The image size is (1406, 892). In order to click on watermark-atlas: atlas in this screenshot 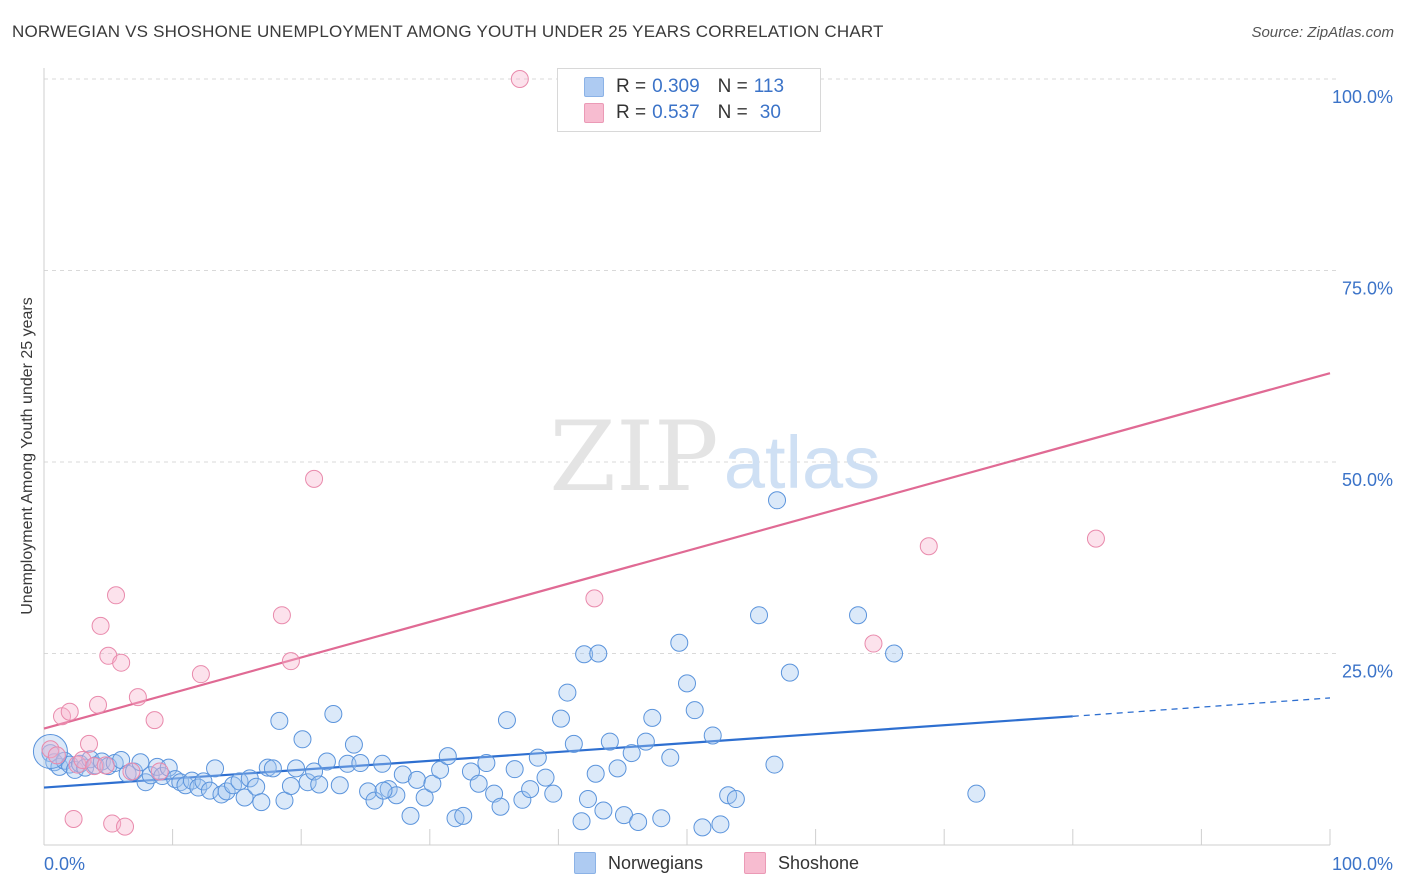, I will do `click(802, 462)`.